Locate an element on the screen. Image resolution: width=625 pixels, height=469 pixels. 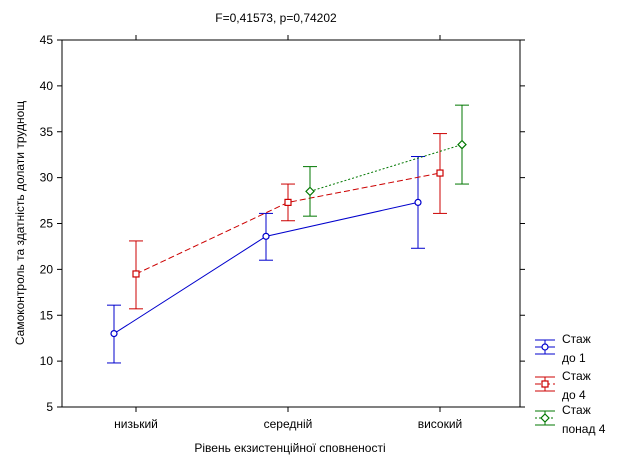
x-tick-label: середній is located at coordinates (288, 424).